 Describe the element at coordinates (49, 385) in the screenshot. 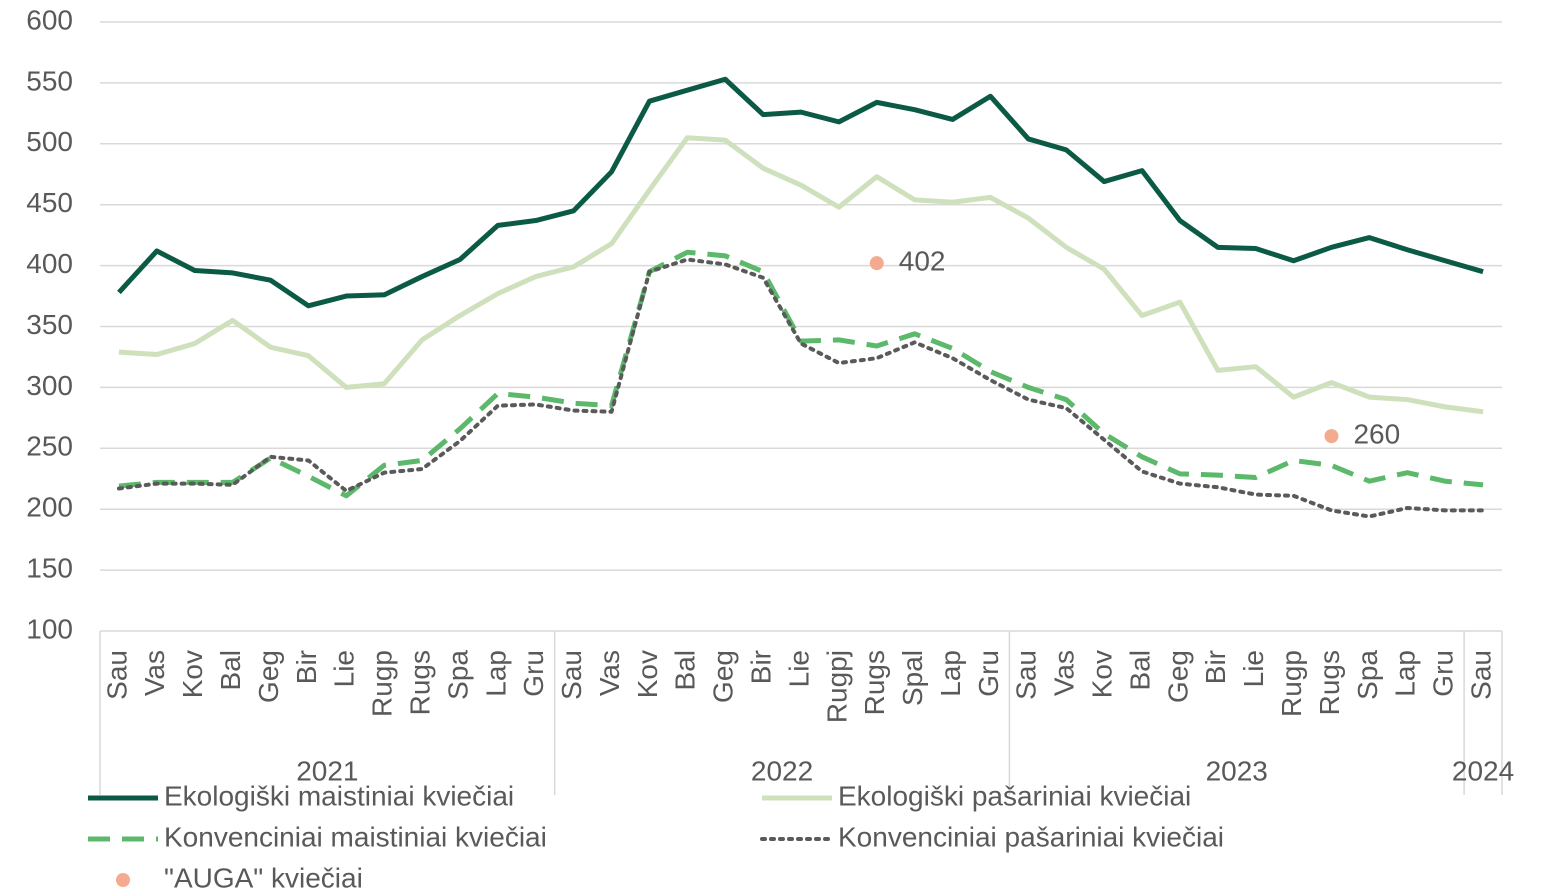

I see `y-tick-label: 300` at that location.